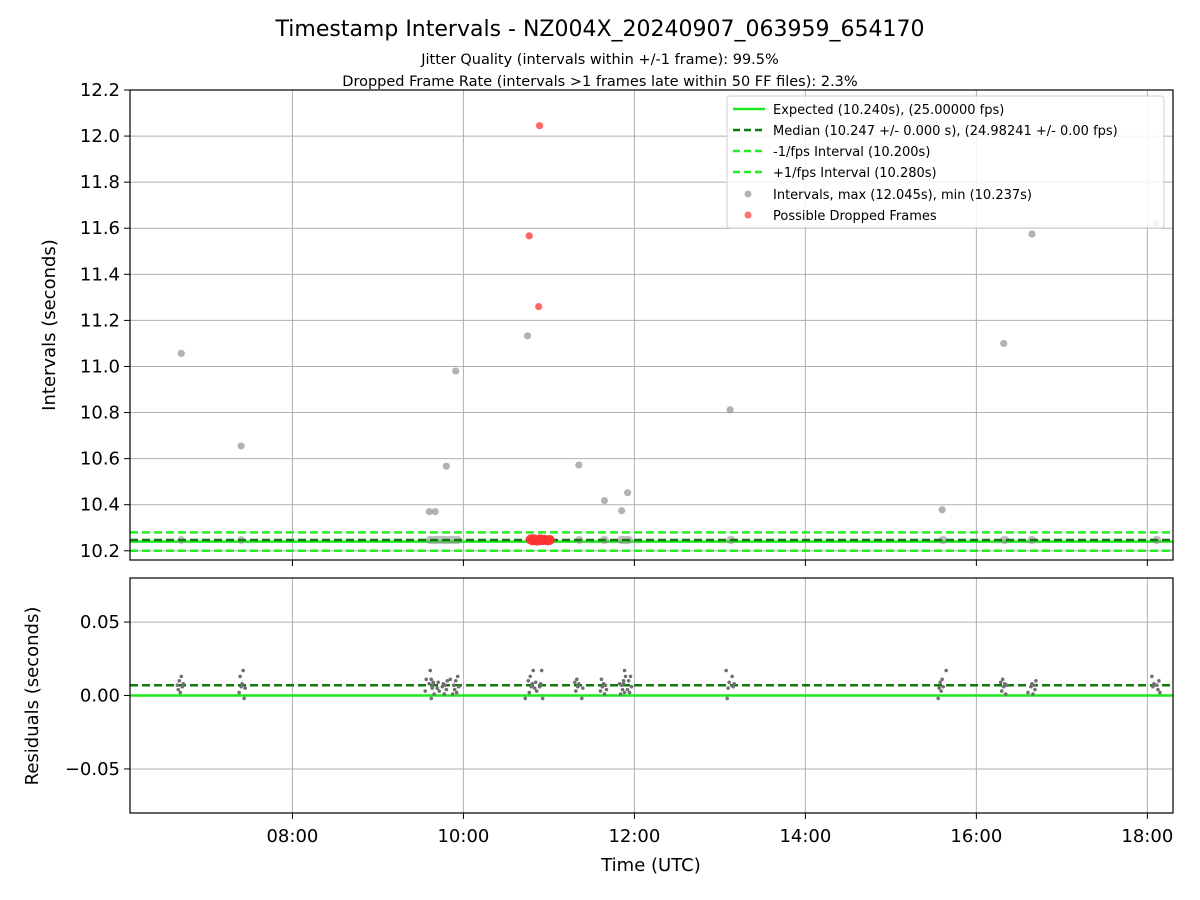  I want to click on x-tick-label: 14:00, so click(805, 836).